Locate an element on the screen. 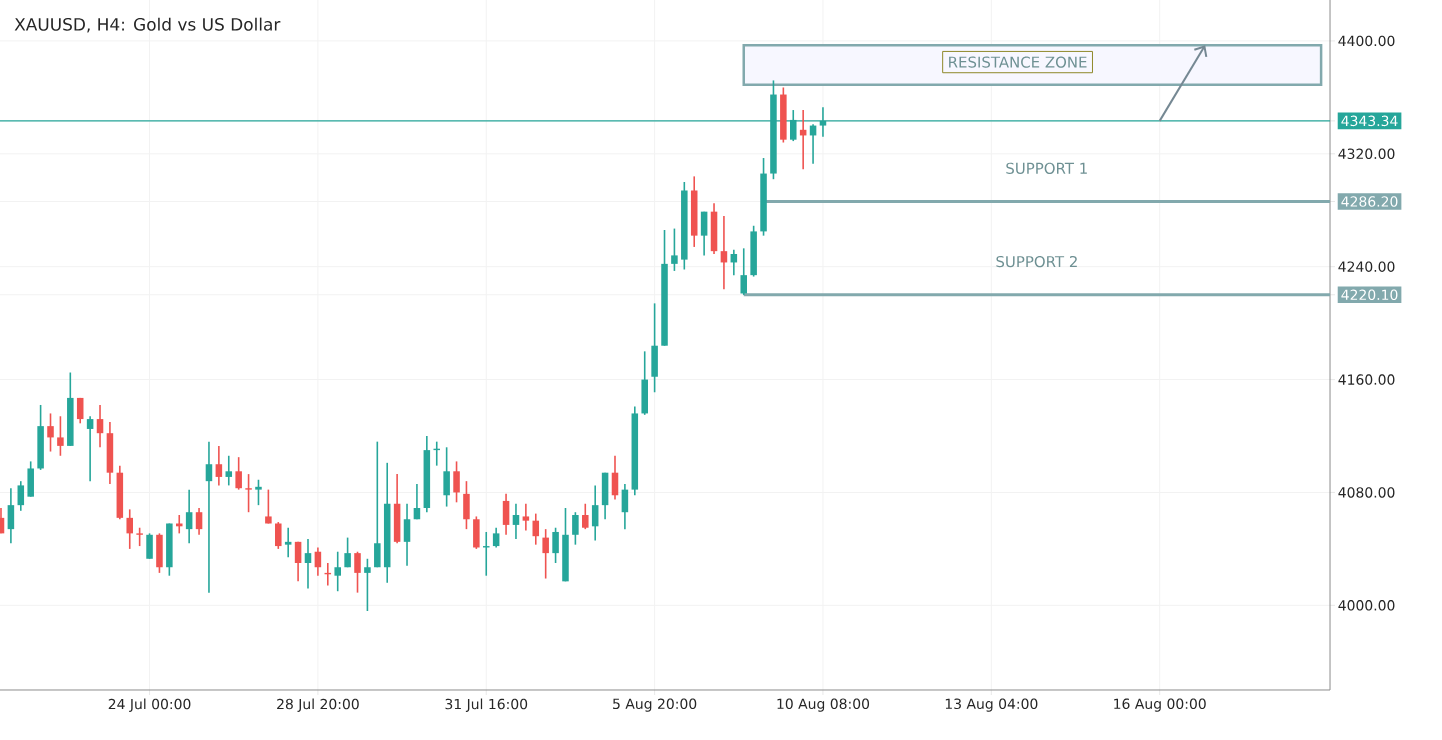  y-tick-label: 4320.00 is located at coordinates (1366, 154).